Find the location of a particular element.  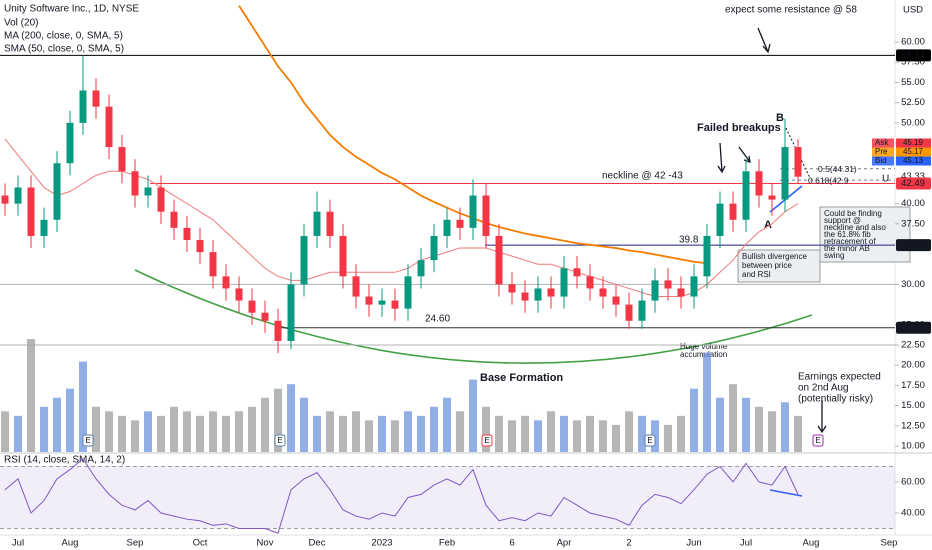

x-tick-label: Feb is located at coordinates (447, 543).